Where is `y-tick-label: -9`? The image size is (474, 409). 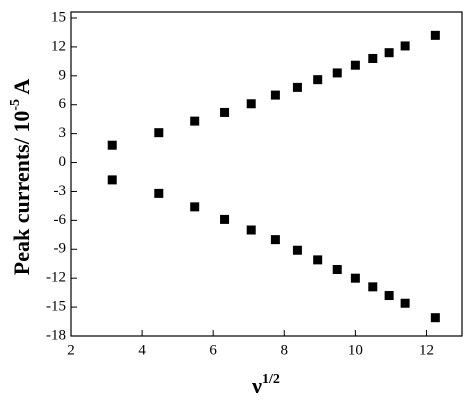 y-tick-label: -9 is located at coordinates (60, 249).